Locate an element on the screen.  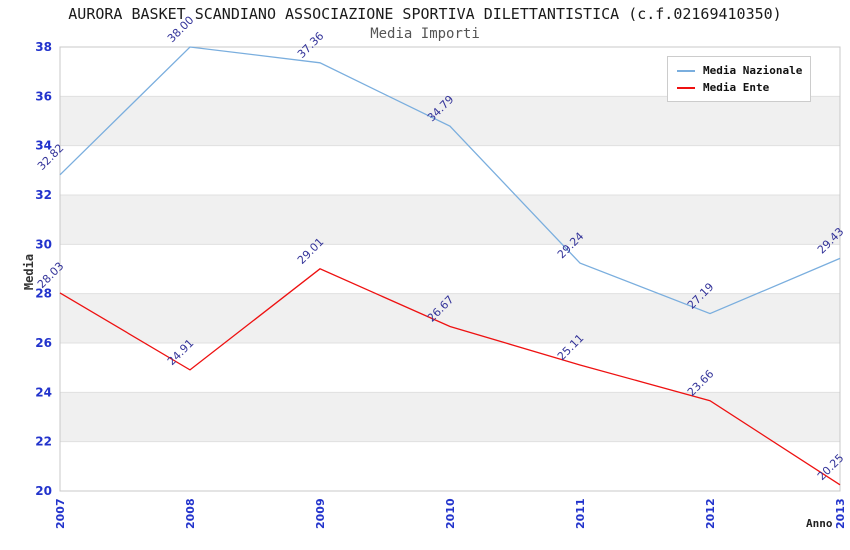
legend-item-media-ente: Media Ente is located at coordinates (743, 87).